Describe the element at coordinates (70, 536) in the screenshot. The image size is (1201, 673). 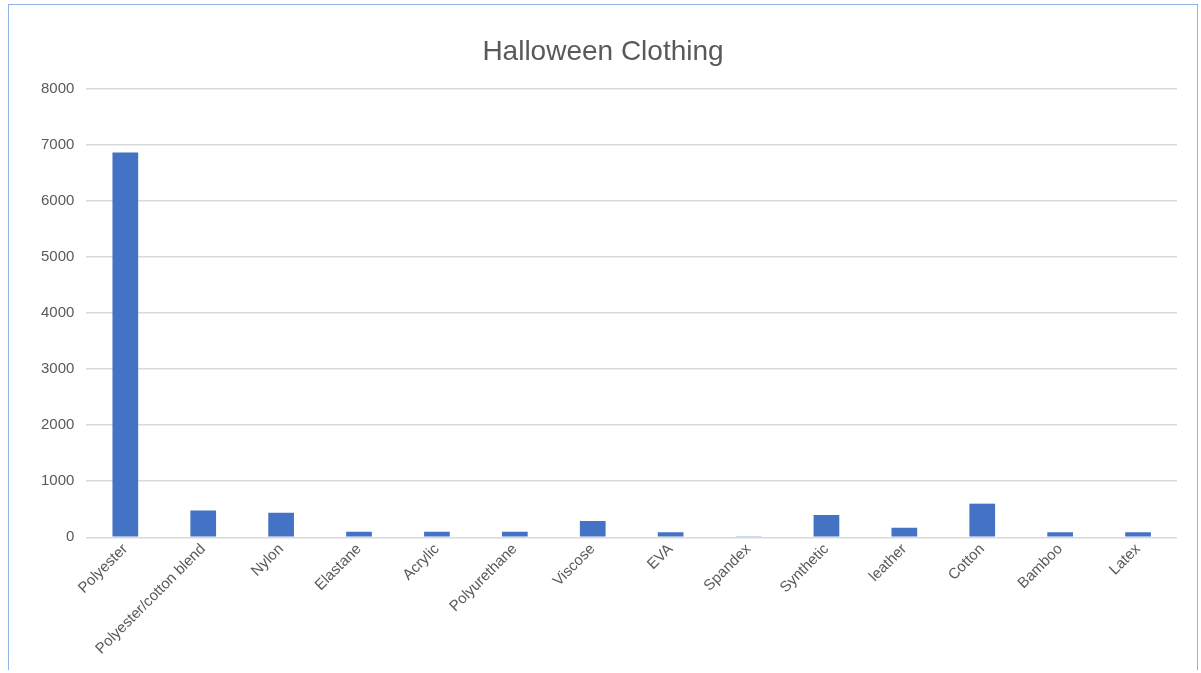
I see `y-tick-label: 0` at that location.